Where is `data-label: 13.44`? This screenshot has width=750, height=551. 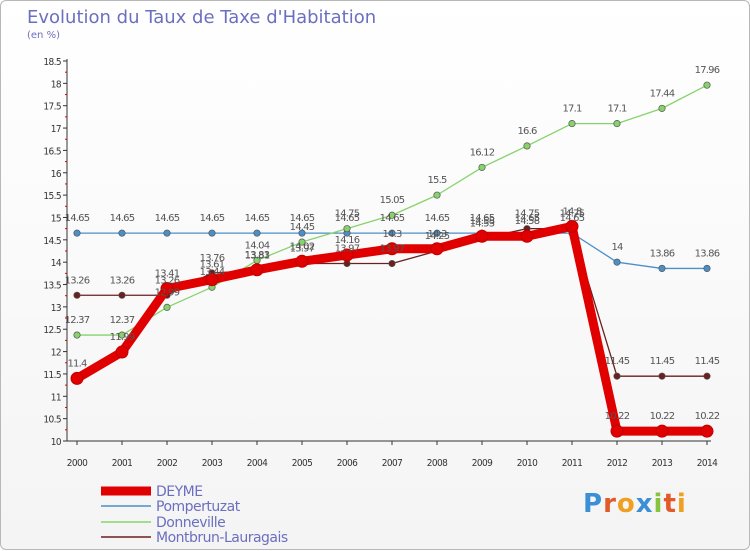
data-label: 13.44 is located at coordinates (212, 272).